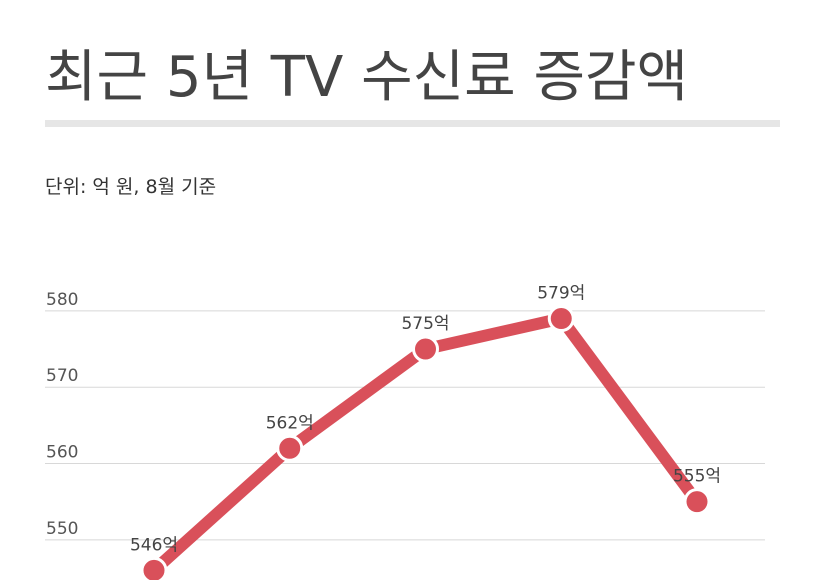  Describe the element at coordinates (62, 376) in the screenshot. I see `y-tick-label: 570` at that location.